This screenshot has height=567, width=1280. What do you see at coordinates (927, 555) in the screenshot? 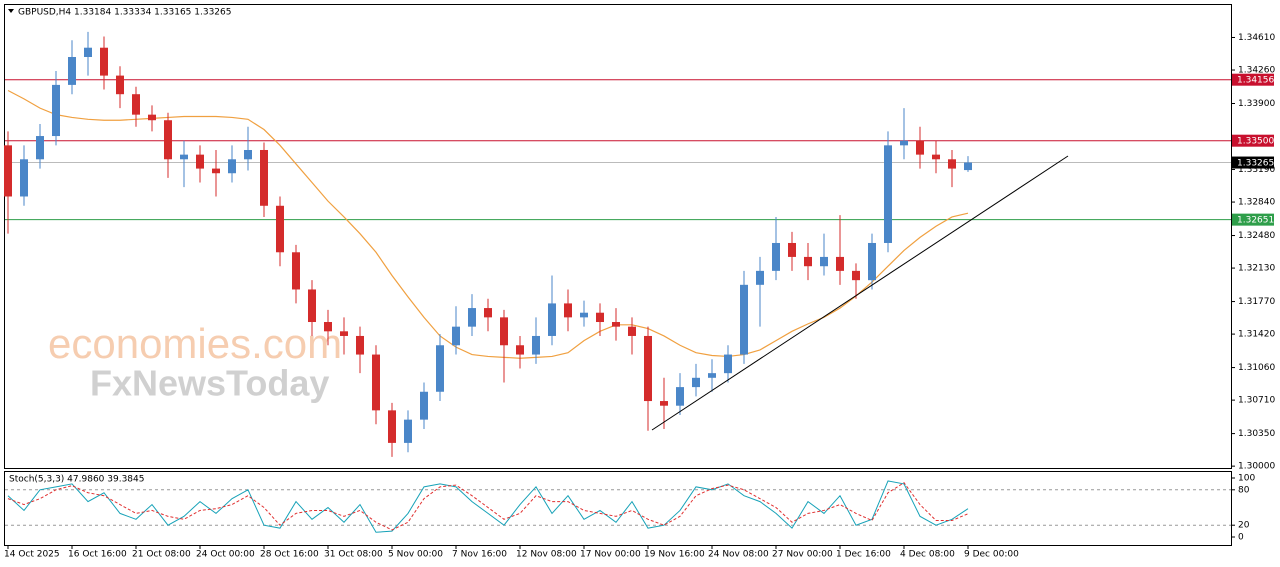
I see `x-tick-label: 4 Dec 08:00` at bounding box center [927, 555].